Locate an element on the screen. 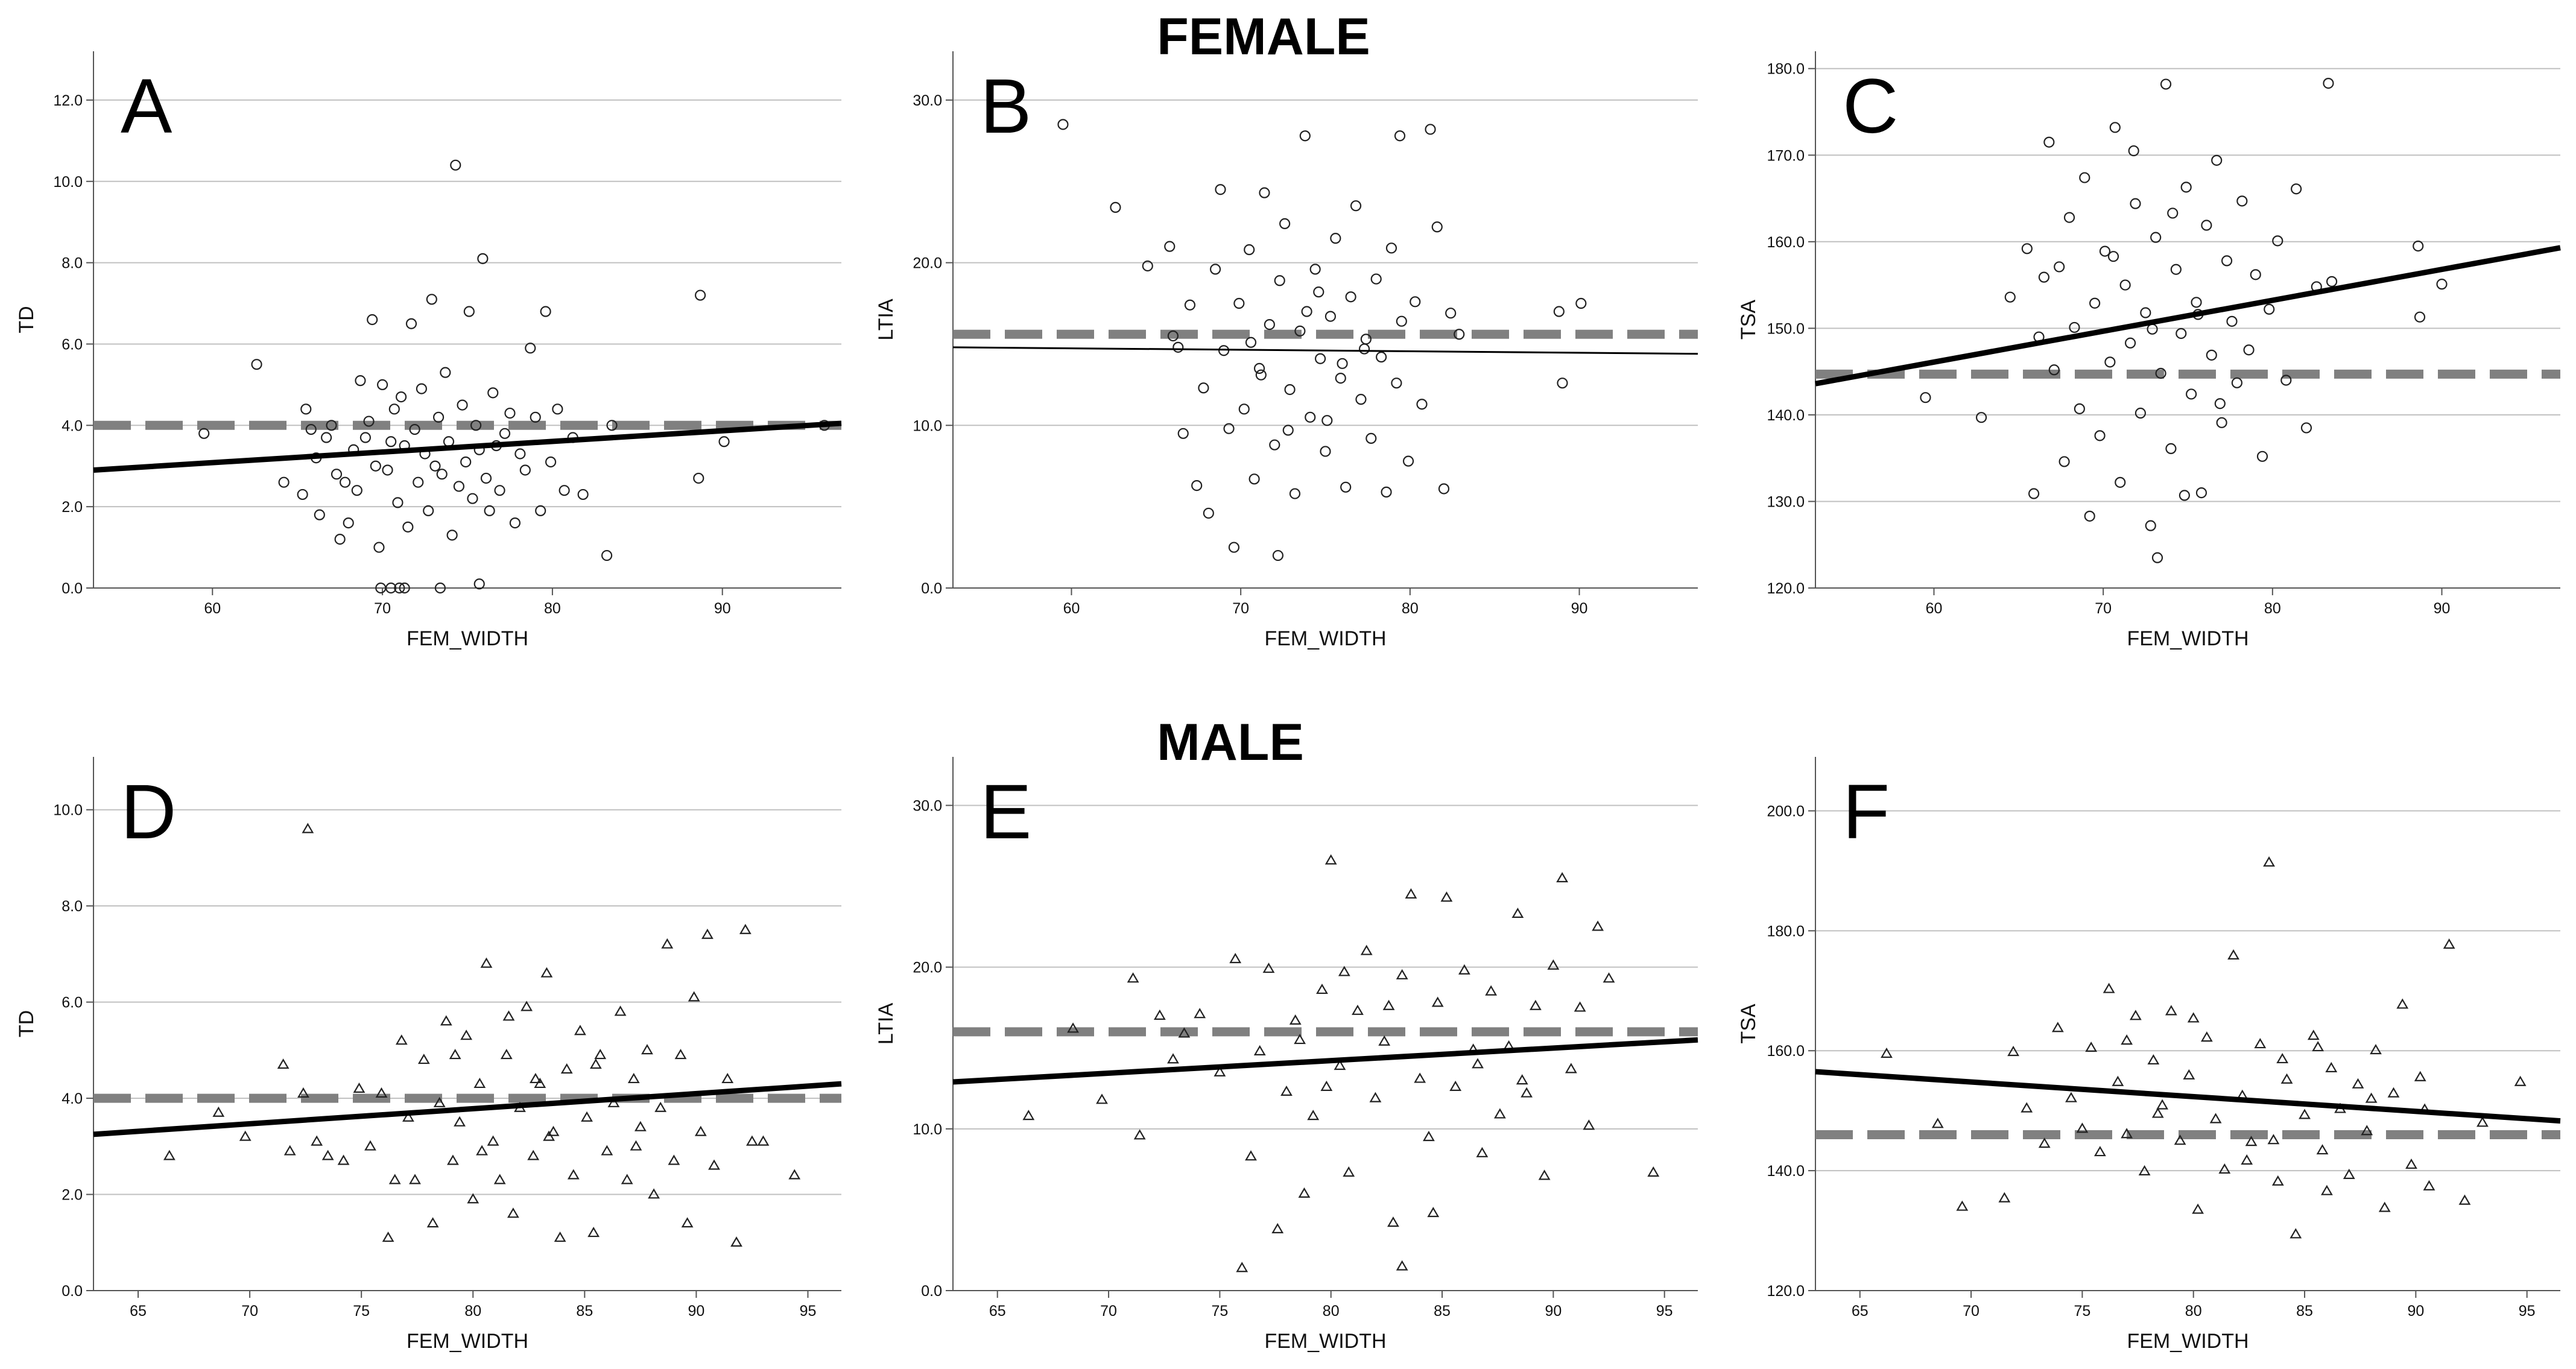 This screenshot has width=2576, height=1369. y-axis-label: TD is located at coordinates (26, 1023).